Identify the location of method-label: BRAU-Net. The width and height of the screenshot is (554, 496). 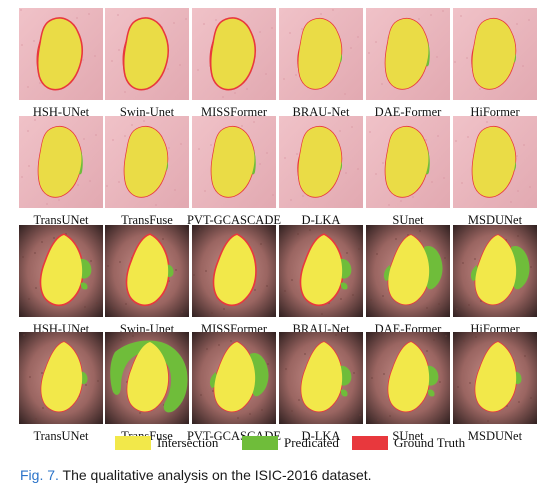
(321, 112).